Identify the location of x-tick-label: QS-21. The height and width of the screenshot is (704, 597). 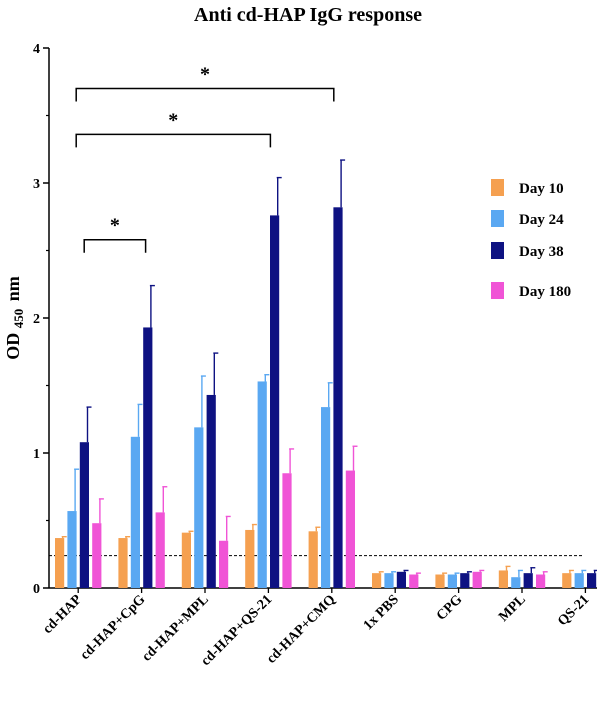
(573, 610).